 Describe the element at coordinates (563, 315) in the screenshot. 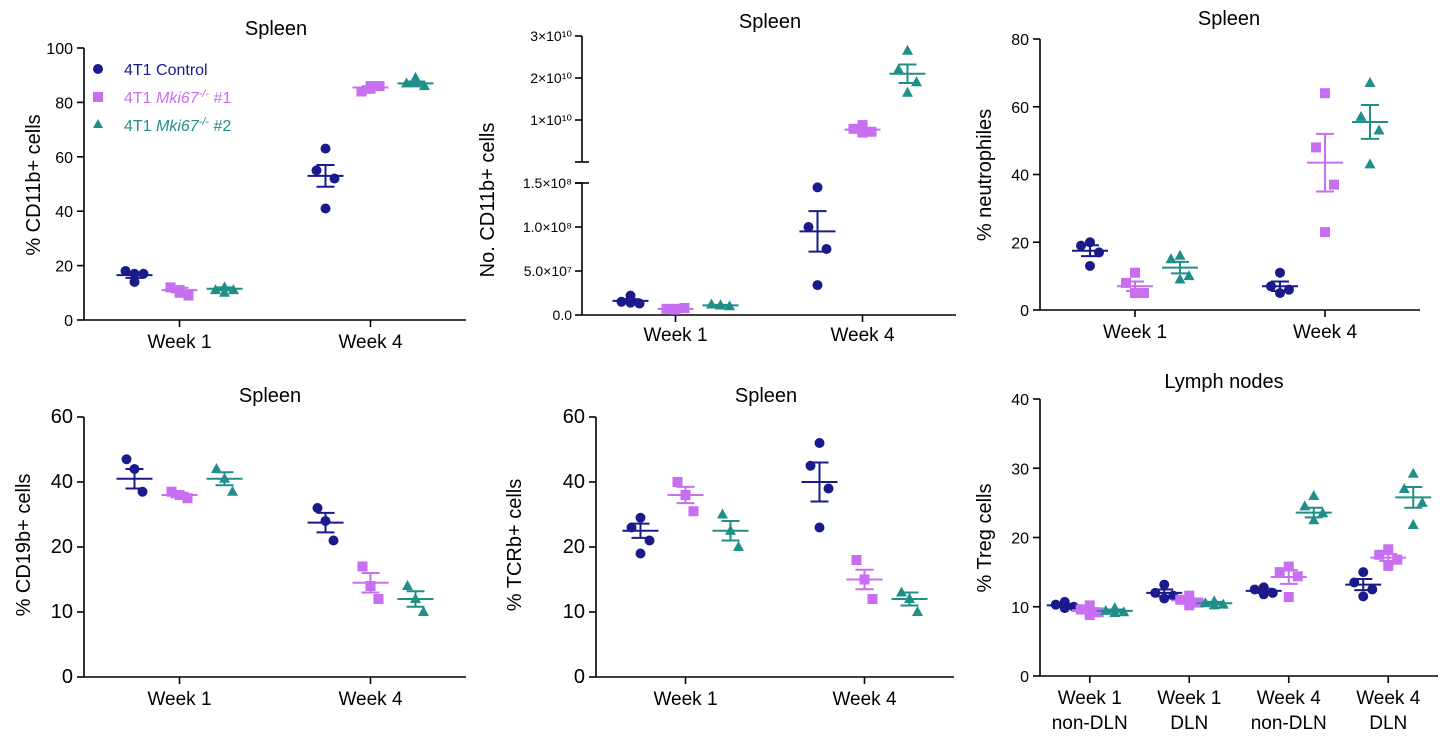

I see `y-tick-label: 0.0` at that location.